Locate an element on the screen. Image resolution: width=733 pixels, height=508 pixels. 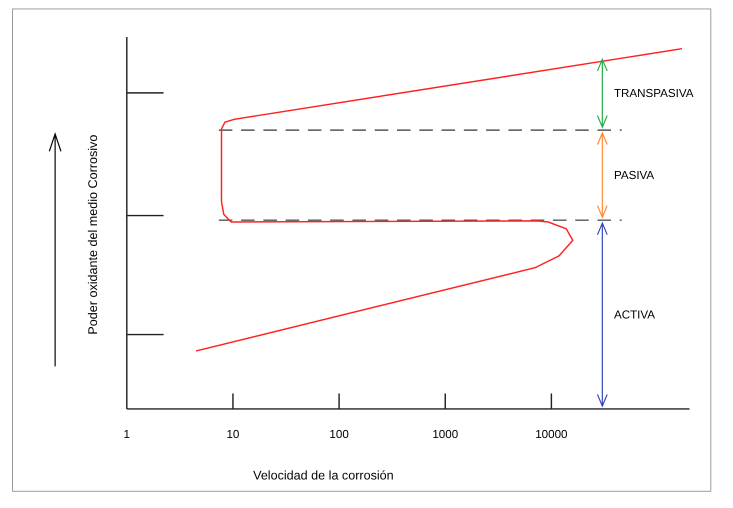
annotation: ACTIVA is located at coordinates (635, 315).